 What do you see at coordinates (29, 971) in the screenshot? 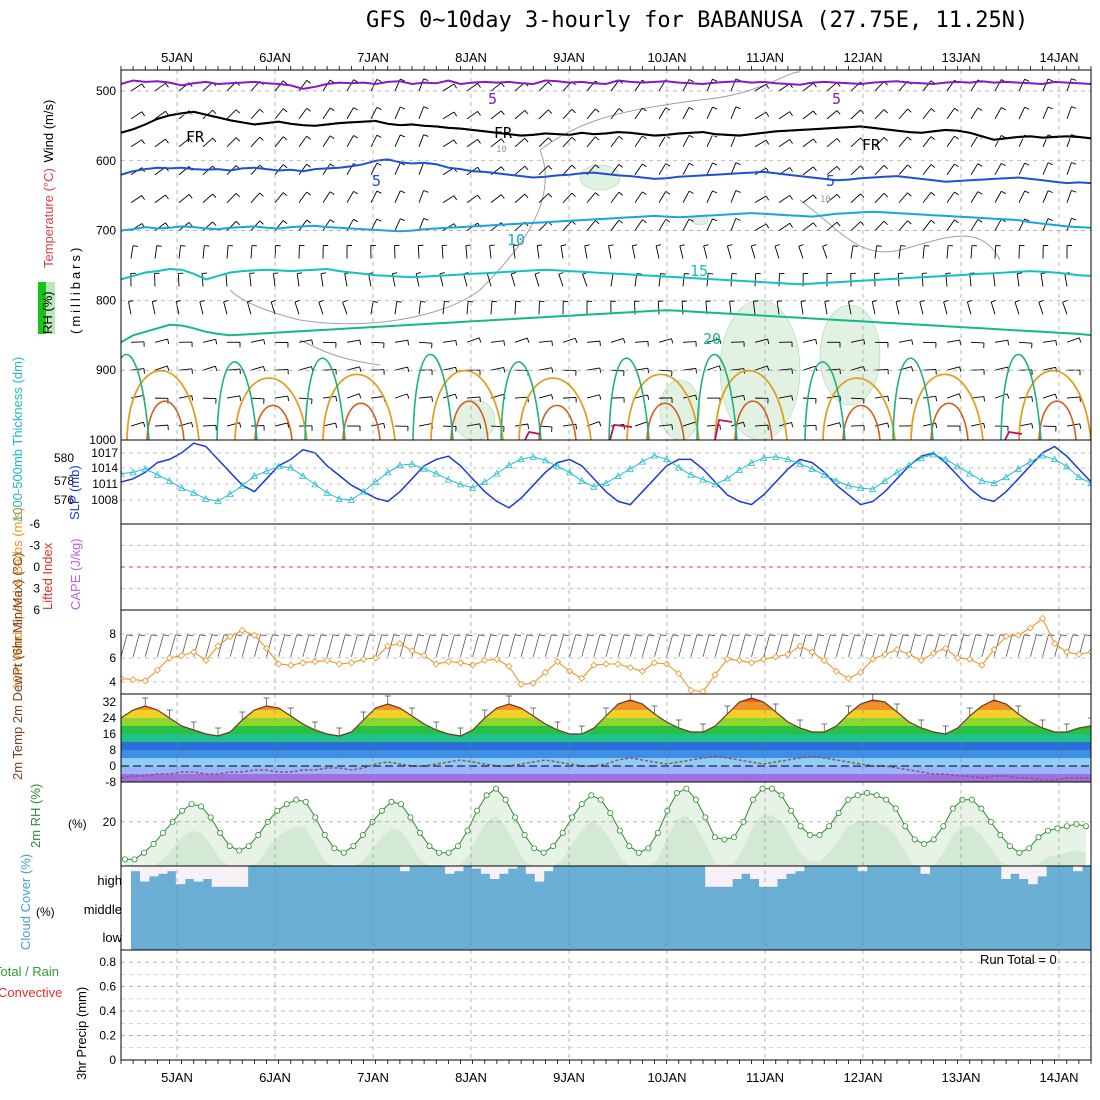
I see `precip-total-rain-label: Total / Rain` at bounding box center [29, 971].